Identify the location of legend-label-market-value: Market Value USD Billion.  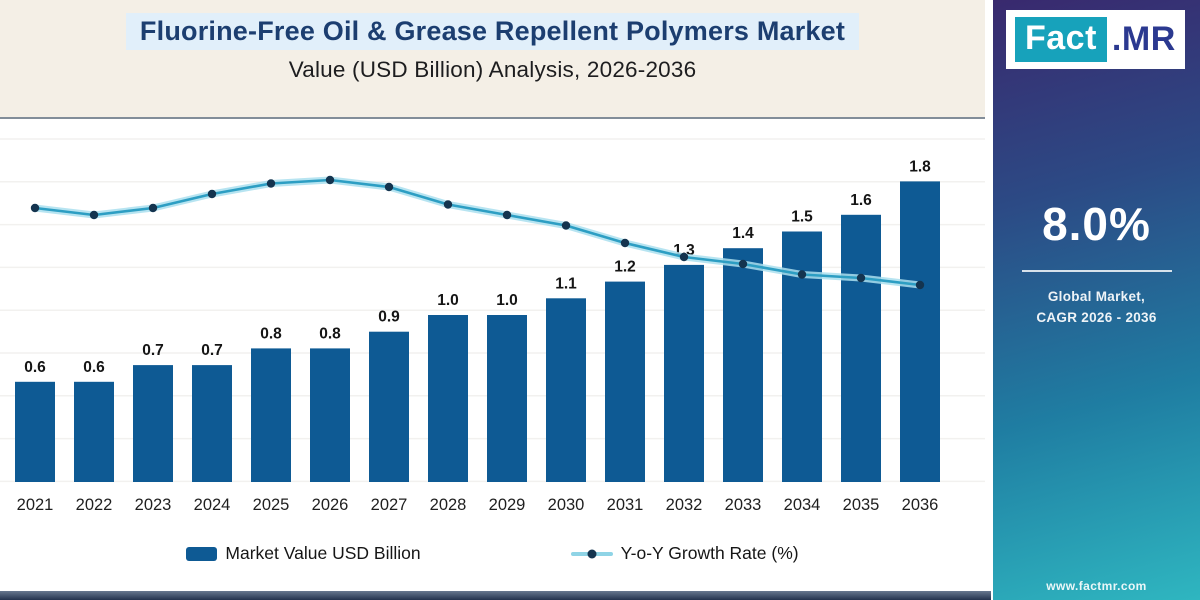
(323, 553).